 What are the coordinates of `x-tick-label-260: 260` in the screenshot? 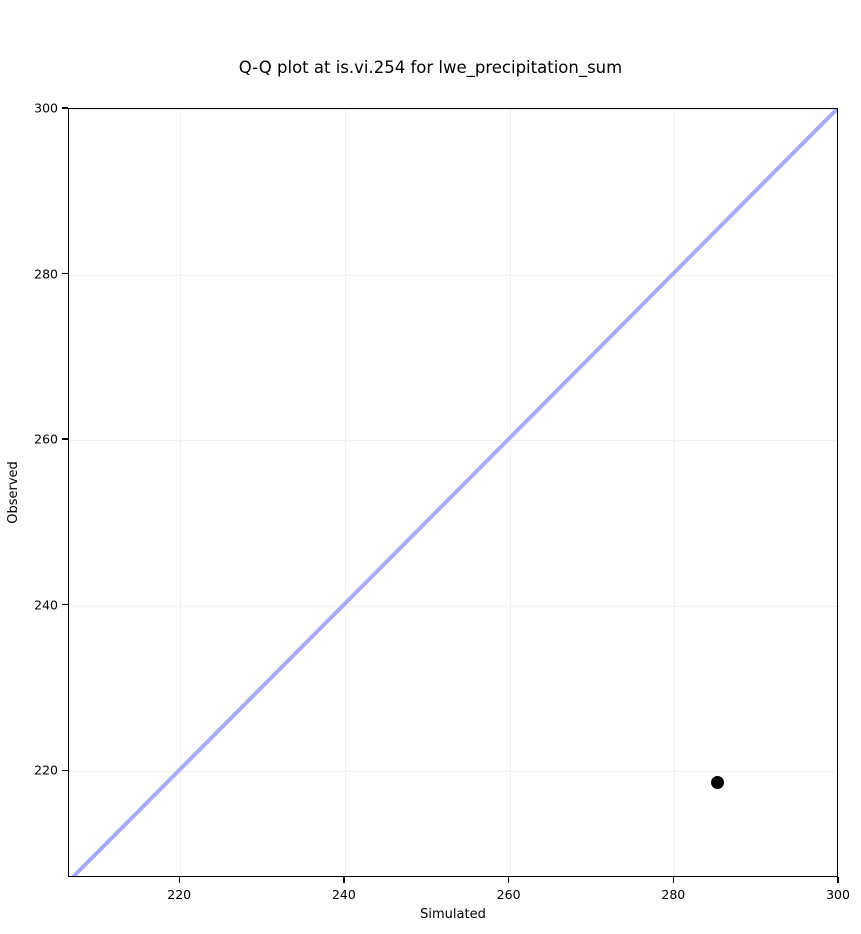 It's located at (508, 894).